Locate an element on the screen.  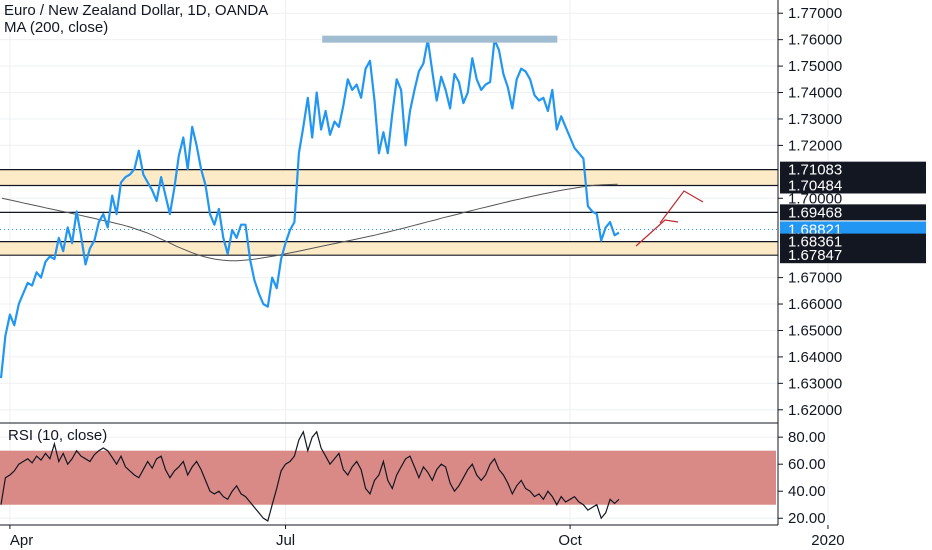
support-resistance-zones is located at coordinates (389, 212).